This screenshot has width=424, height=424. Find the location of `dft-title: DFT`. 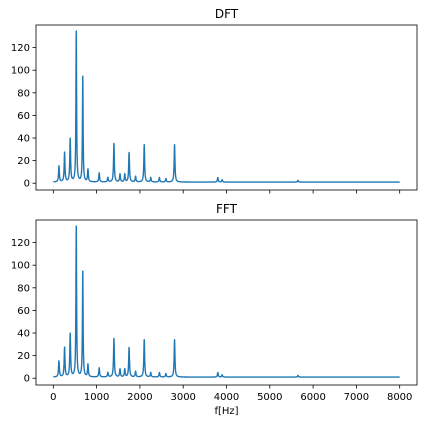

dft-title: DFT is located at coordinates (227, 14).